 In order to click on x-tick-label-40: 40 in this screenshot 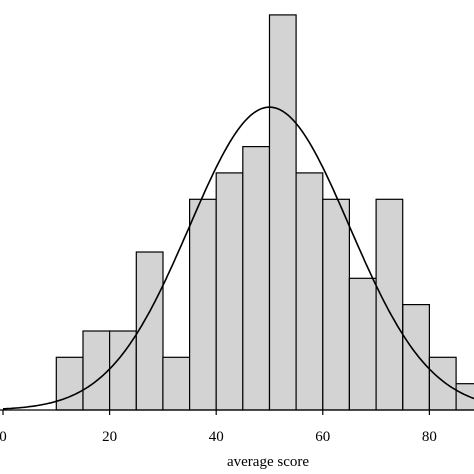, I will do `click(216, 437)`.